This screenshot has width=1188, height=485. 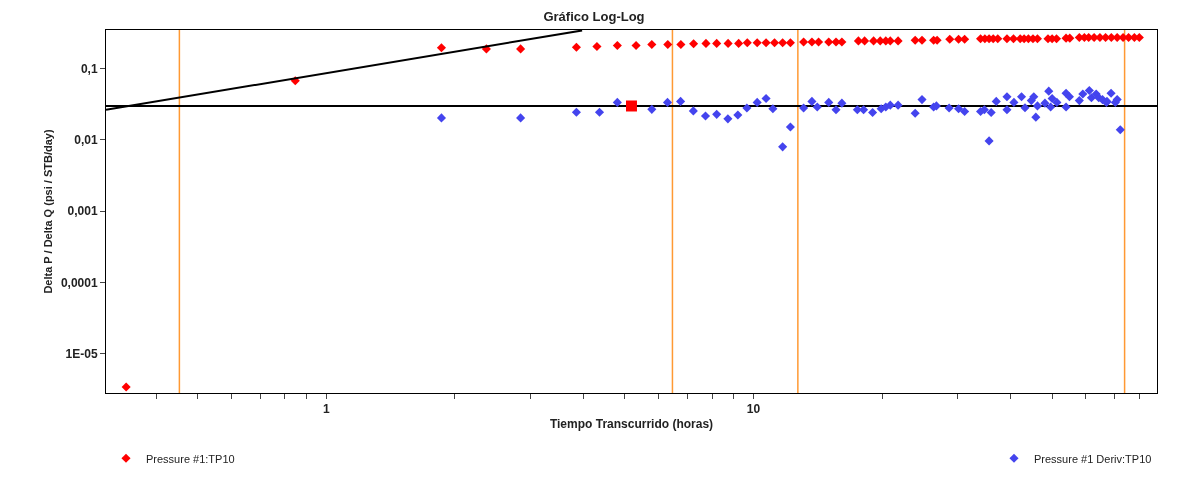 I want to click on x-axis-title: Tiempo Transcurrido (horas), so click(x=631, y=424).